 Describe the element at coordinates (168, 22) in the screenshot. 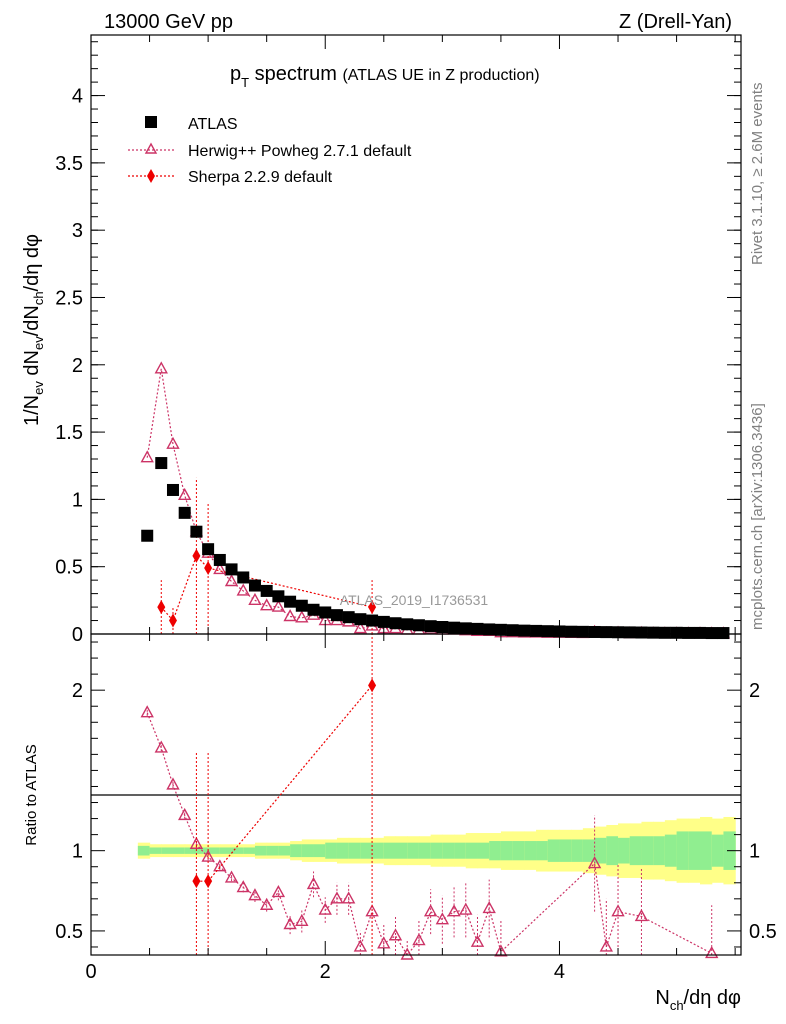

I see `header-left: 13000 GeV pp` at that location.